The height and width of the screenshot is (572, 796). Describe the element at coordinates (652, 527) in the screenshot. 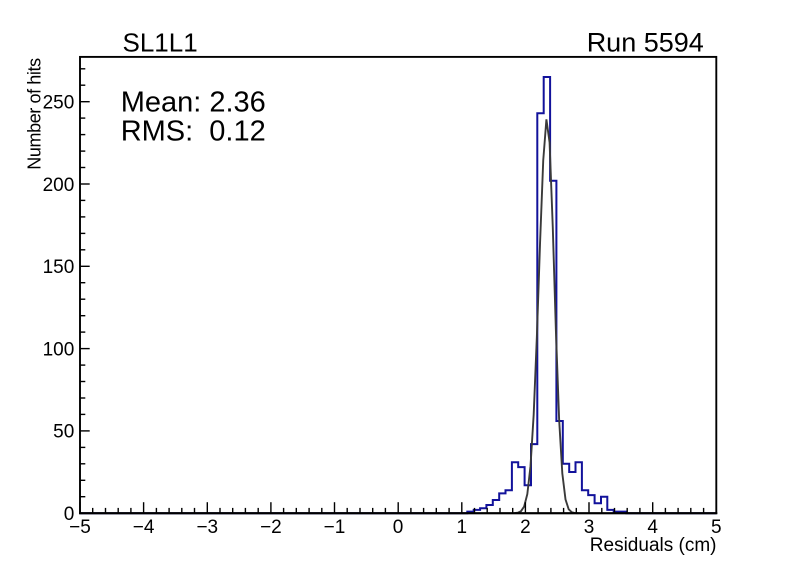

I see `svg-text: 4` at that location.